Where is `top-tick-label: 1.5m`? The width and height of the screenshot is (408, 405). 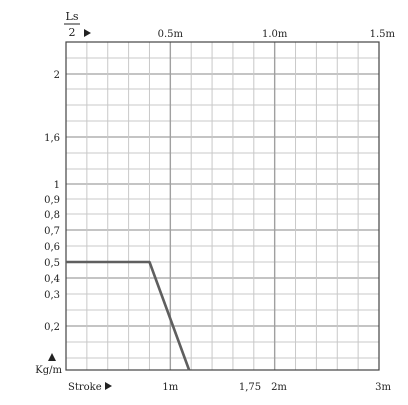 top-tick-label: 1.5m is located at coordinates (383, 34).